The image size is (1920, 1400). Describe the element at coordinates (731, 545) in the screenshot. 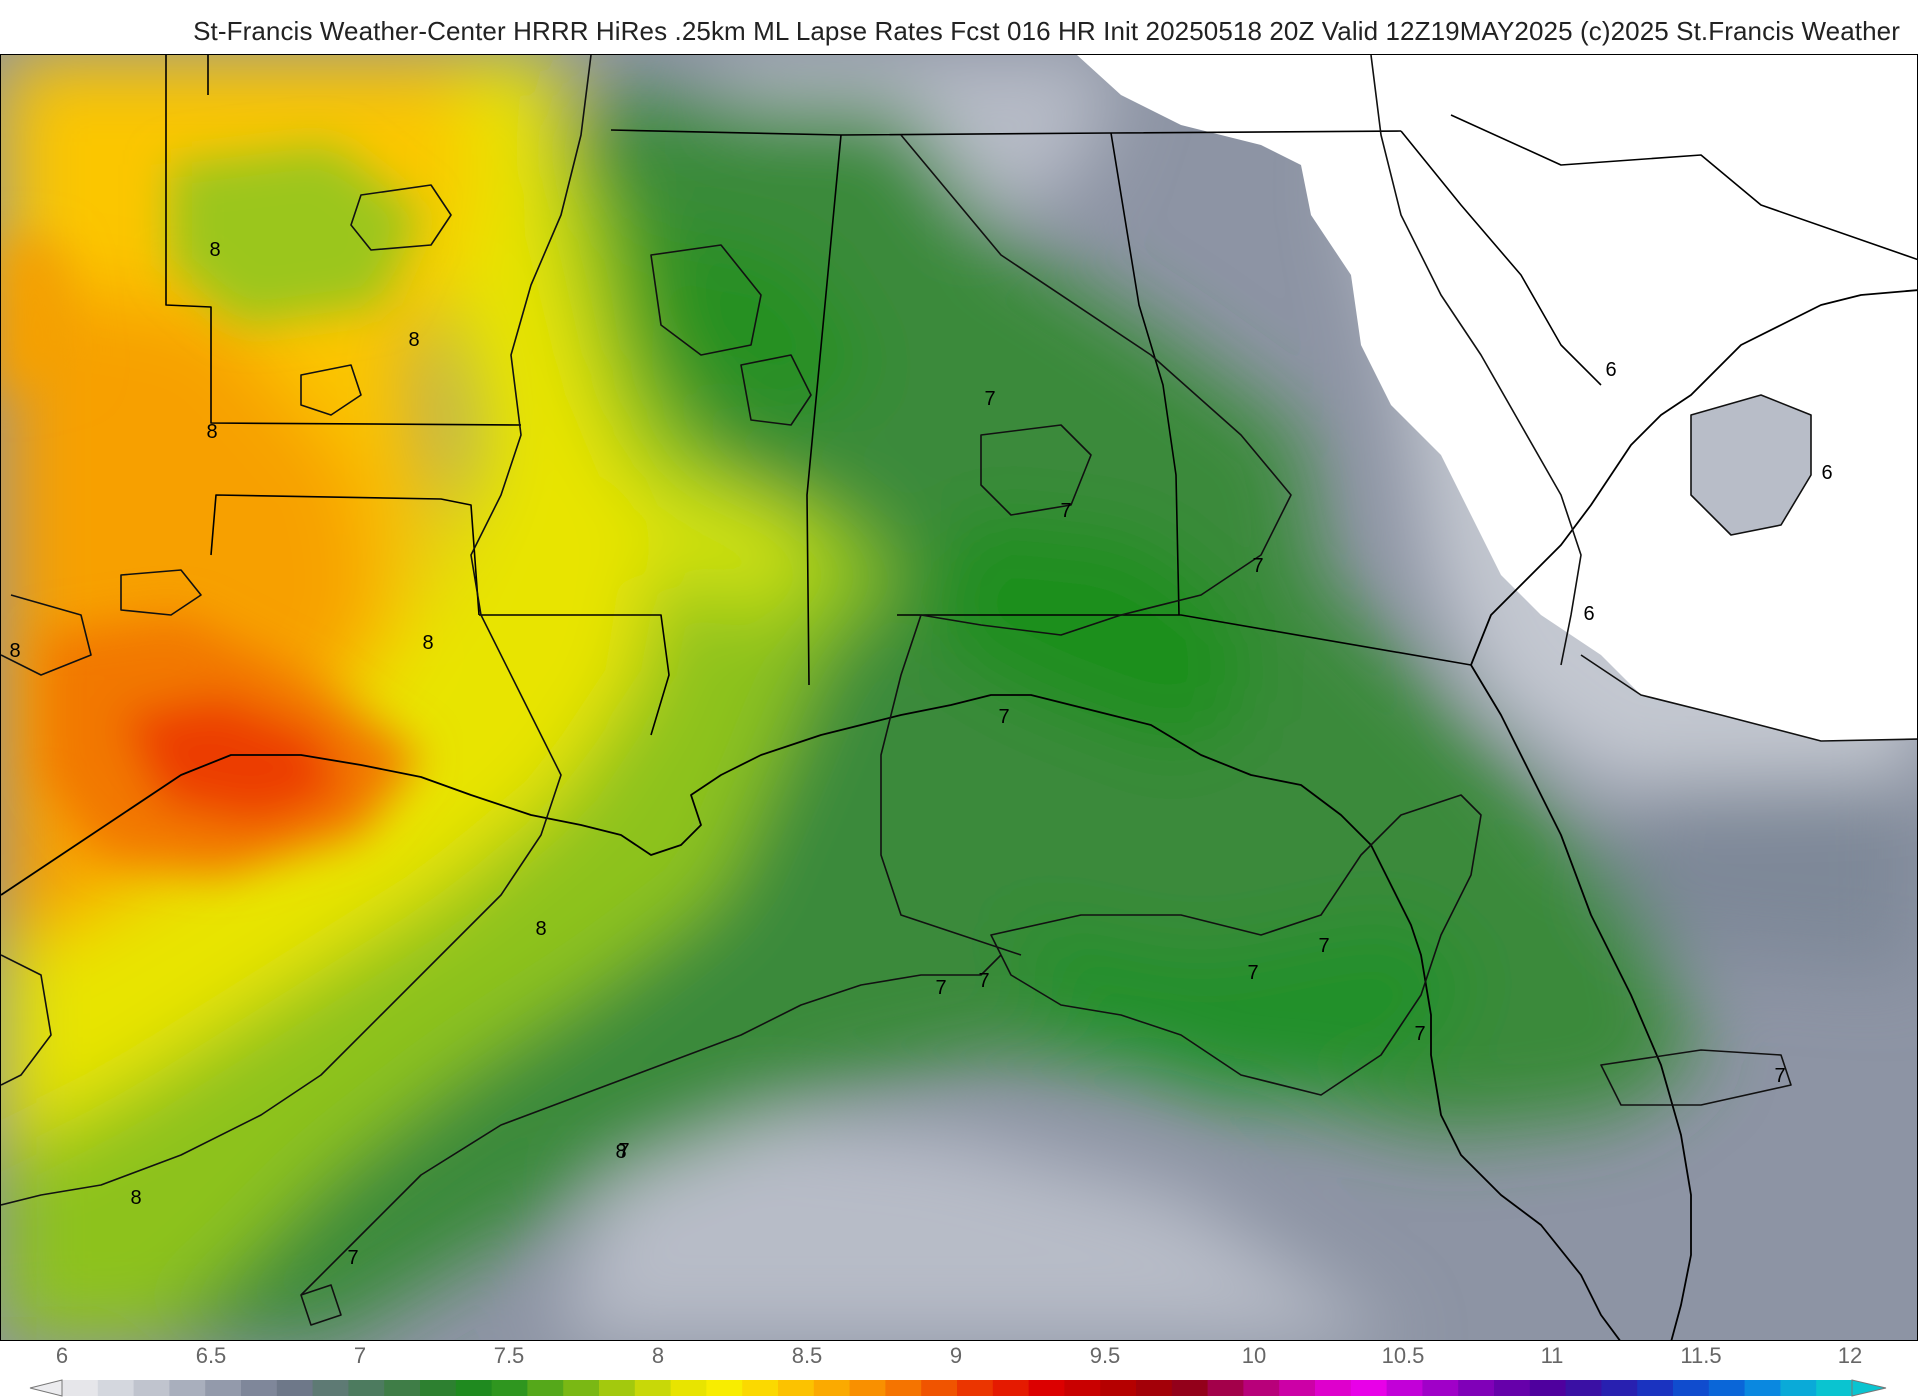

I see `field-yellow-pale` at that location.